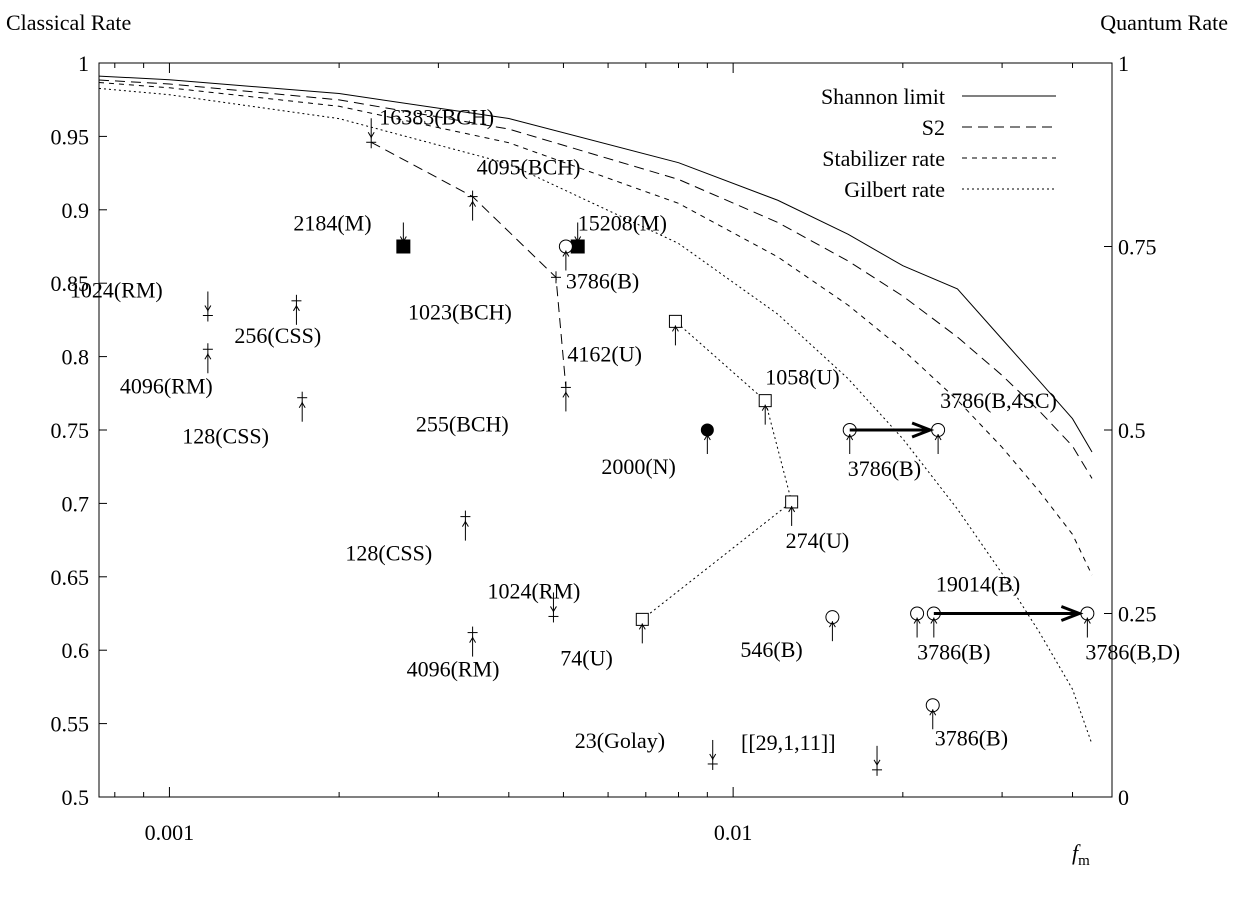  Describe the element at coordinates (68, 22) in the screenshot. I see `y-left-axis-label: Classical Rate` at that location.